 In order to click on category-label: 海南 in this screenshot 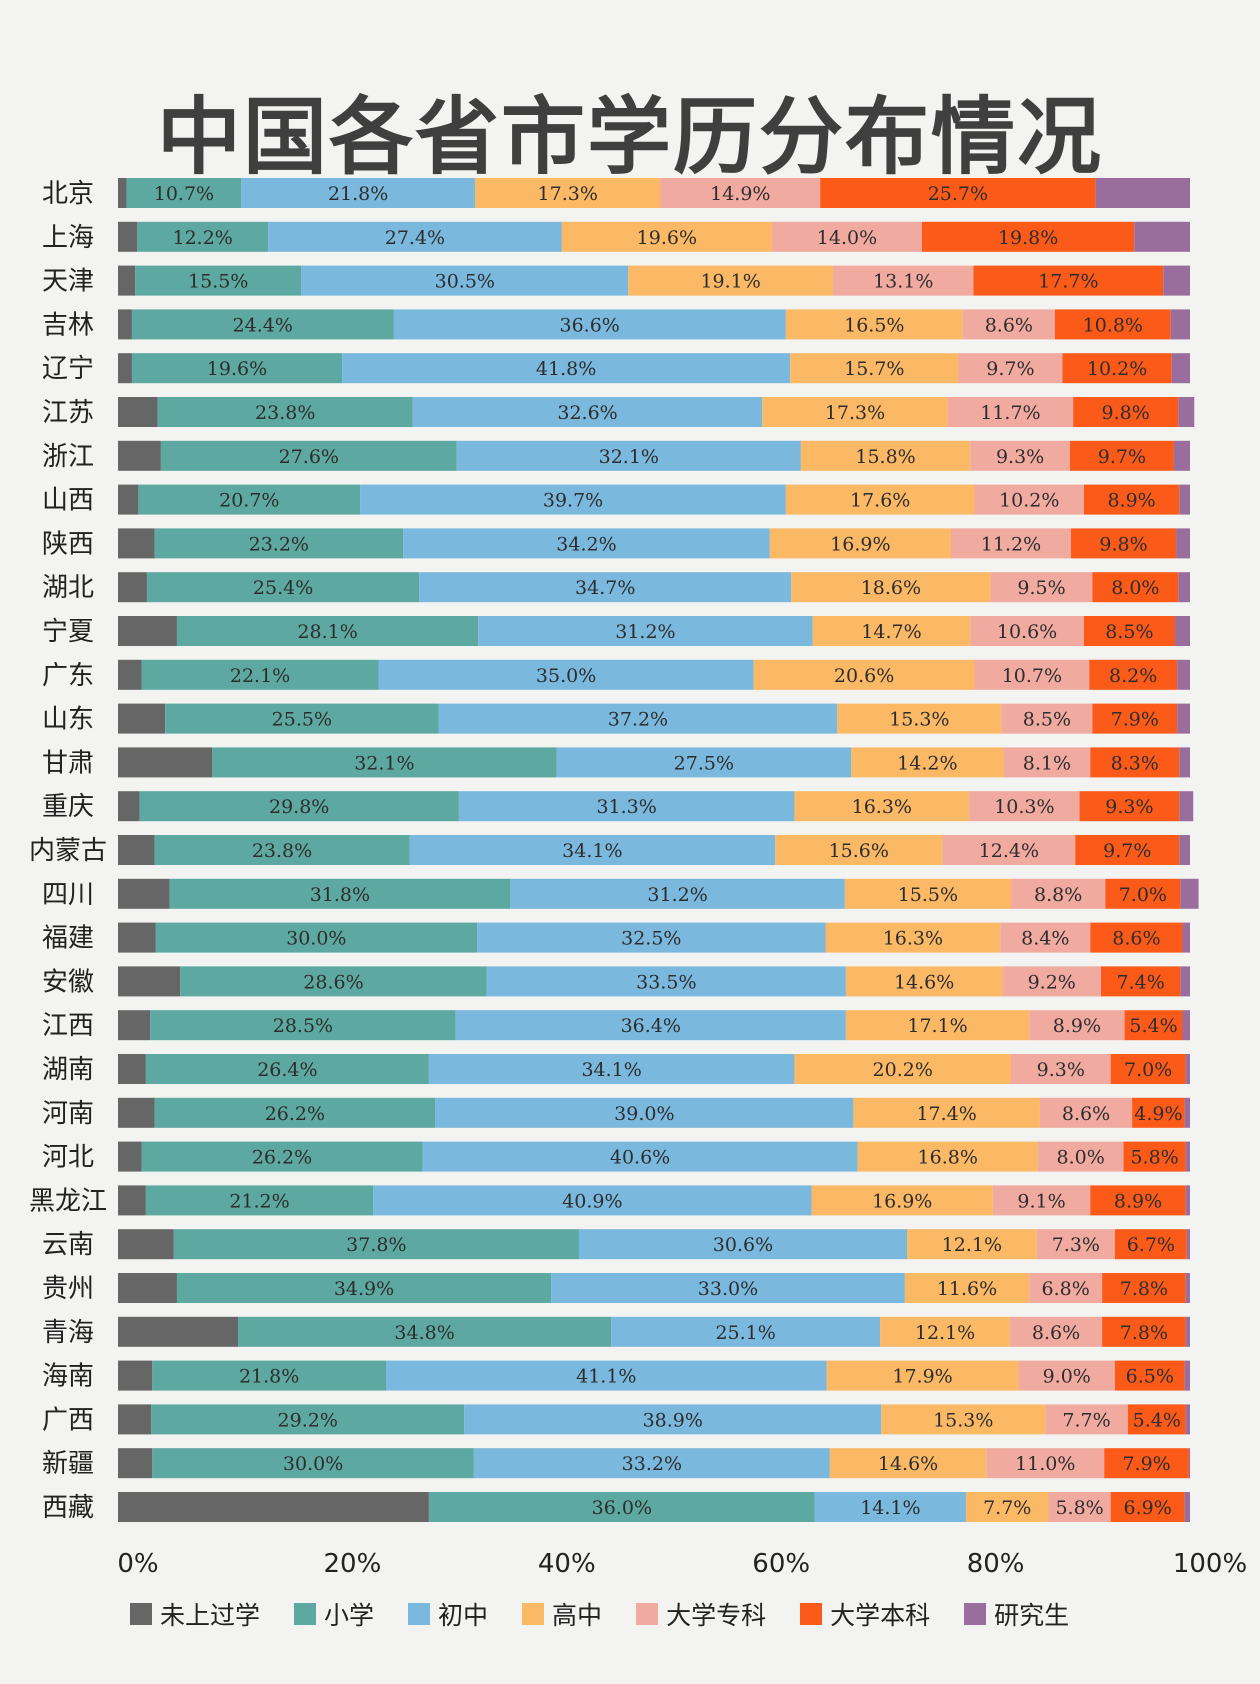, I will do `click(68, 1377)`.